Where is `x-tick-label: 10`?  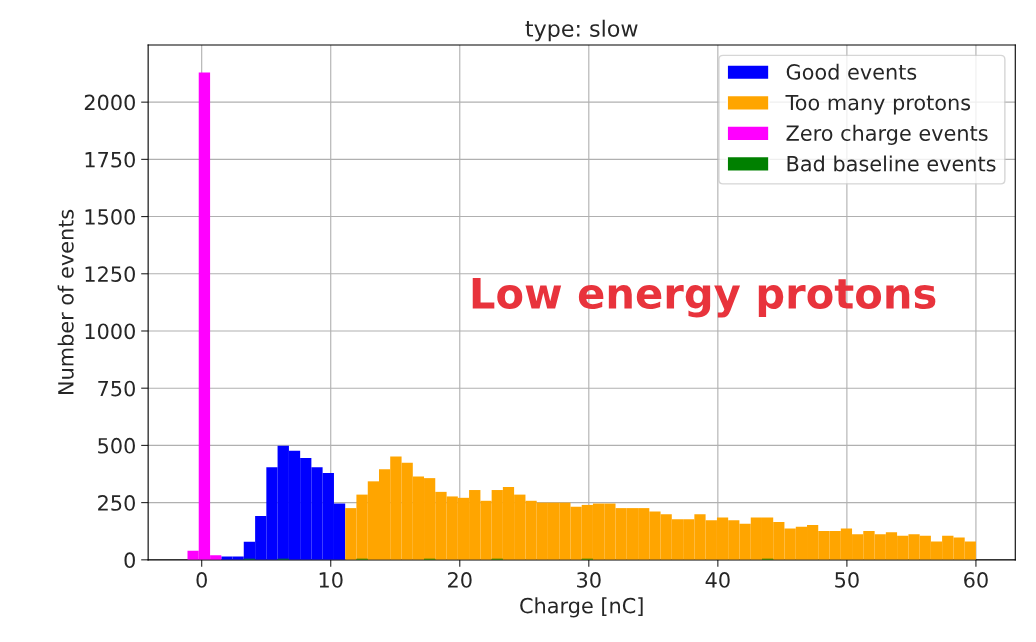
x-tick-label: 10 is located at coordinates (331, 580).